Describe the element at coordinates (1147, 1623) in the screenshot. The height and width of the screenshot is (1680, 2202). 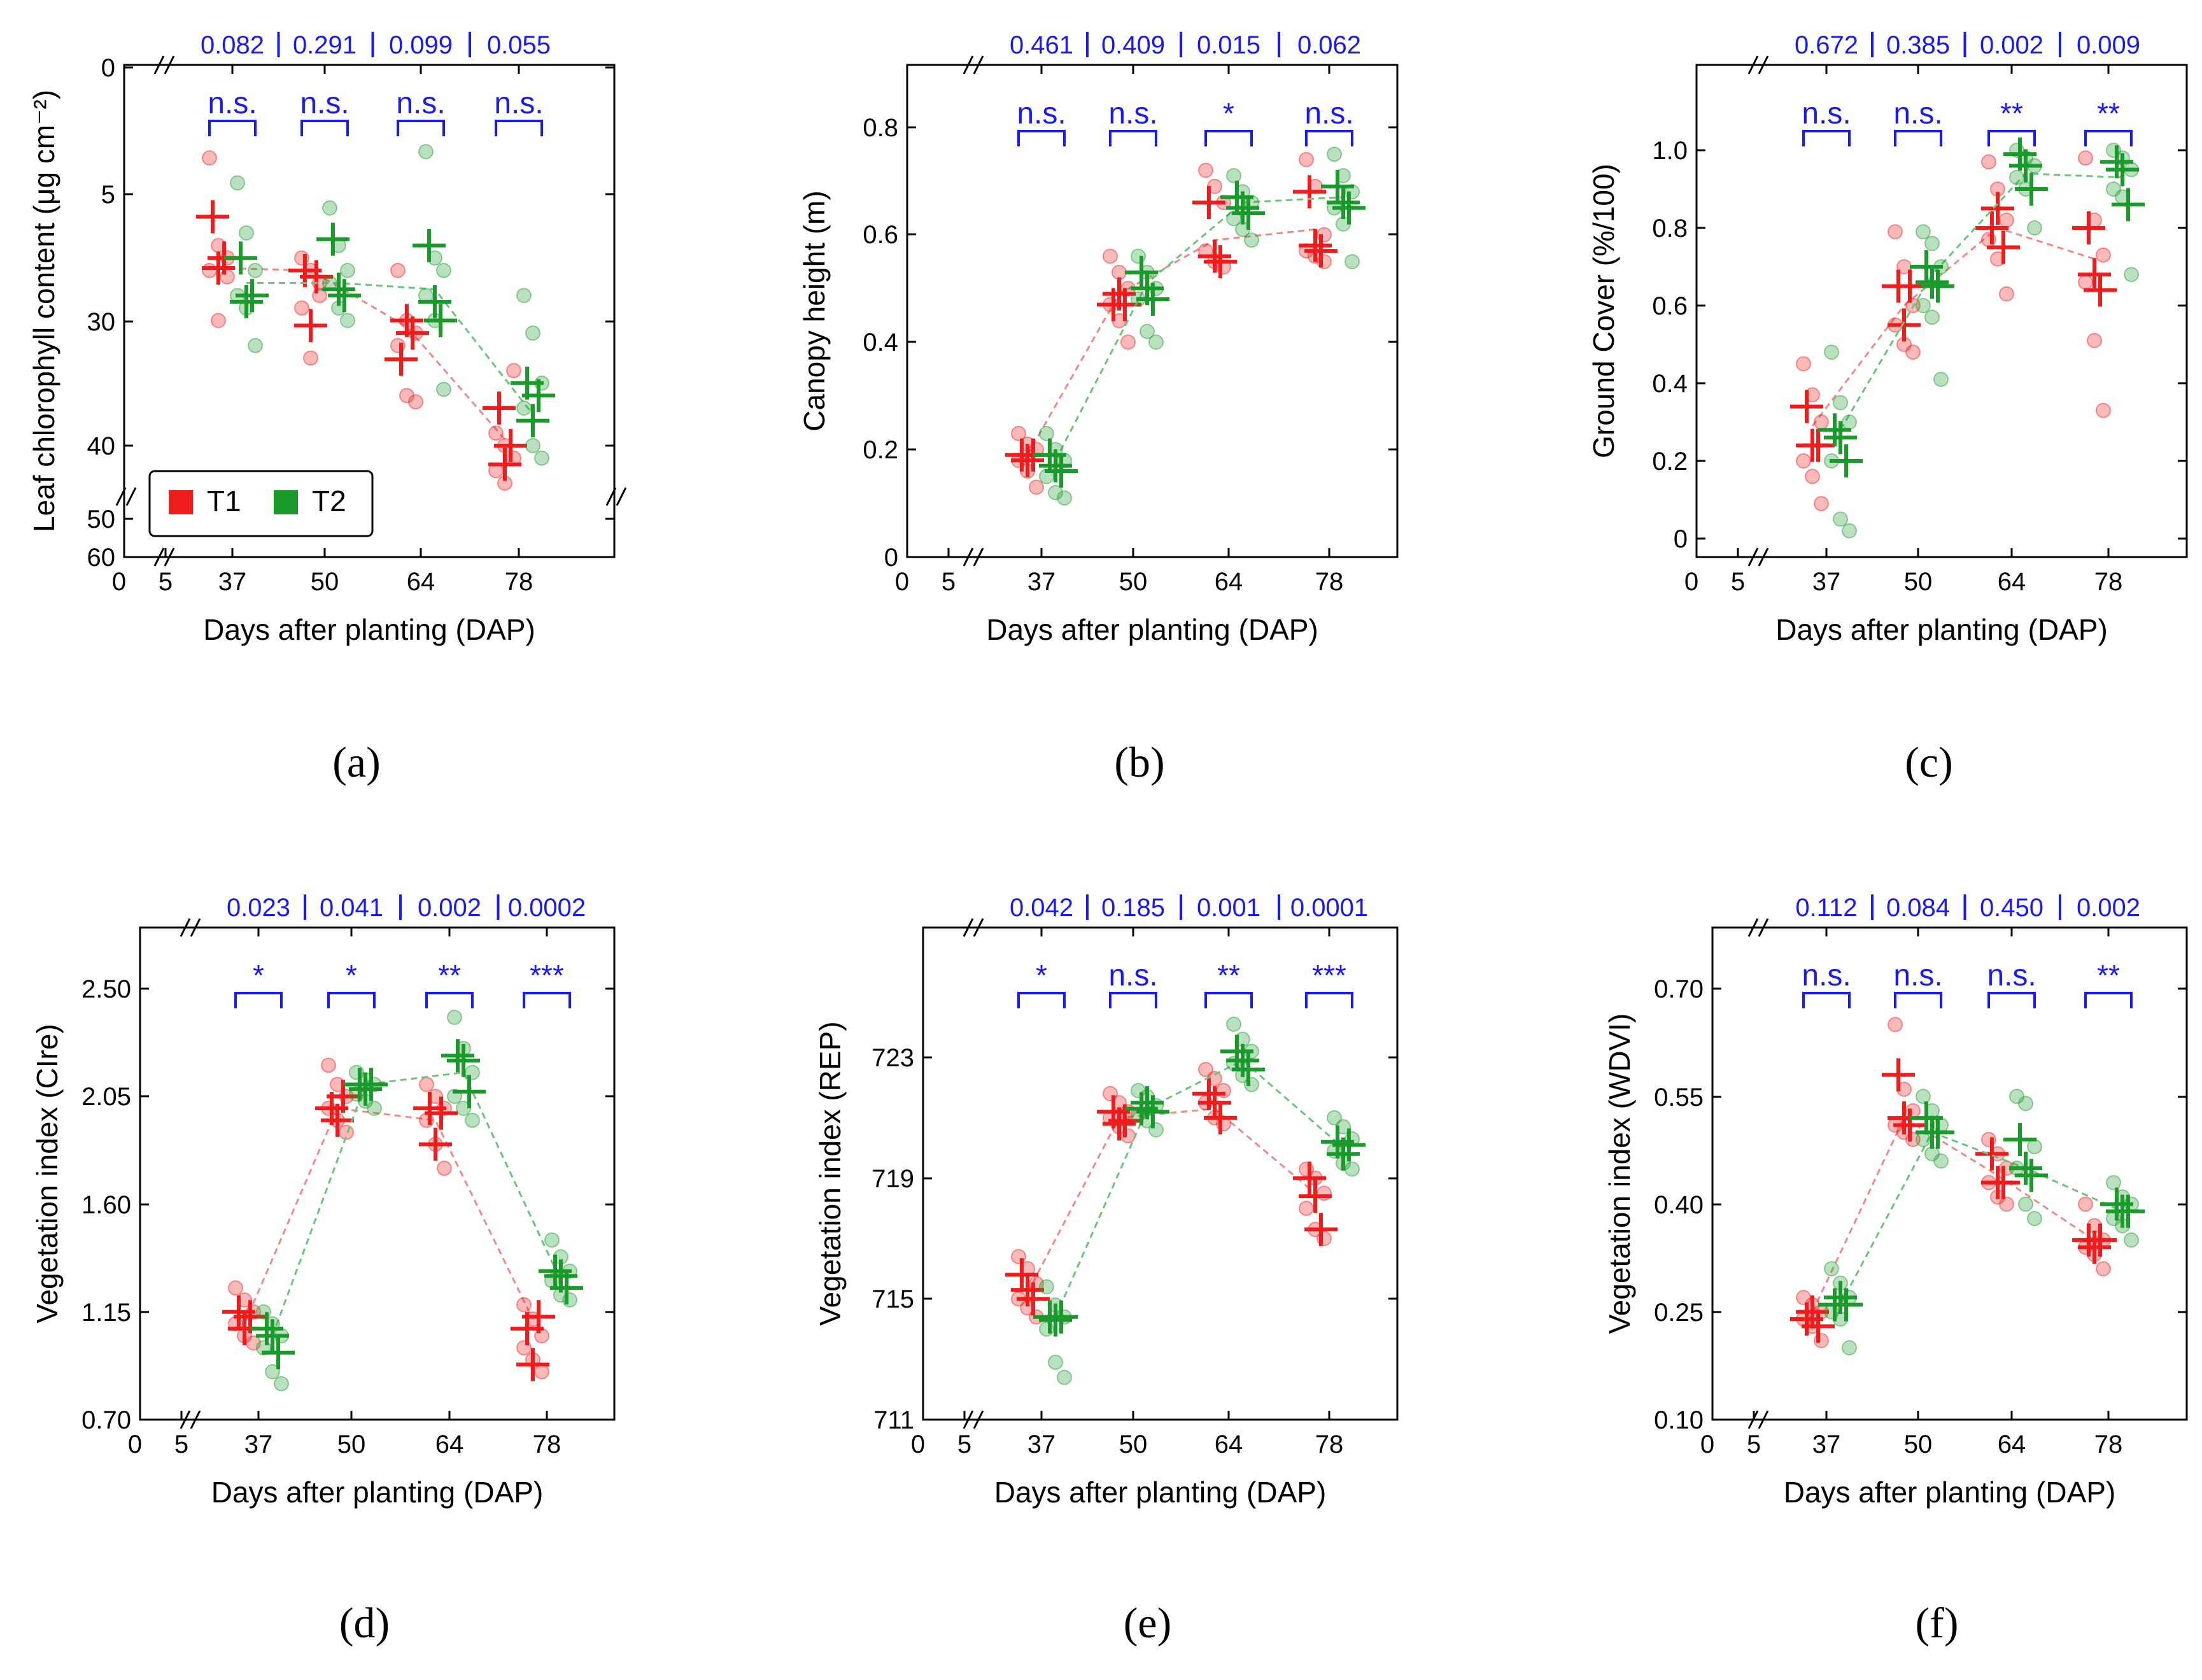
I see `panel-label: (e)` at that location.